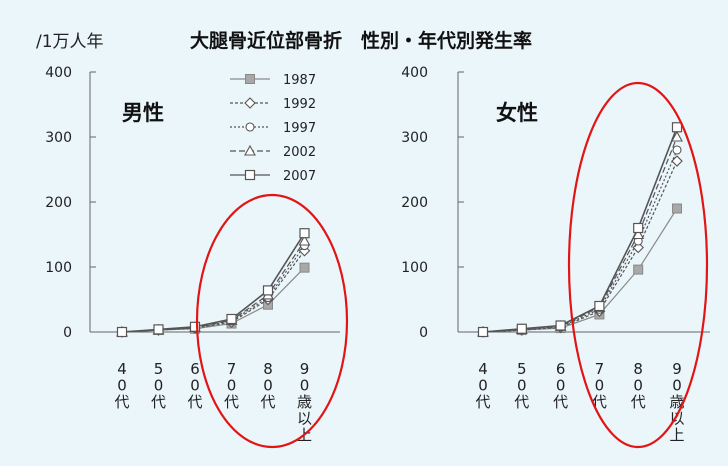  What do you see at coordinates (677, 161) in the screenshot?
I see `data-point-1992` at bounding box center [677, 161].